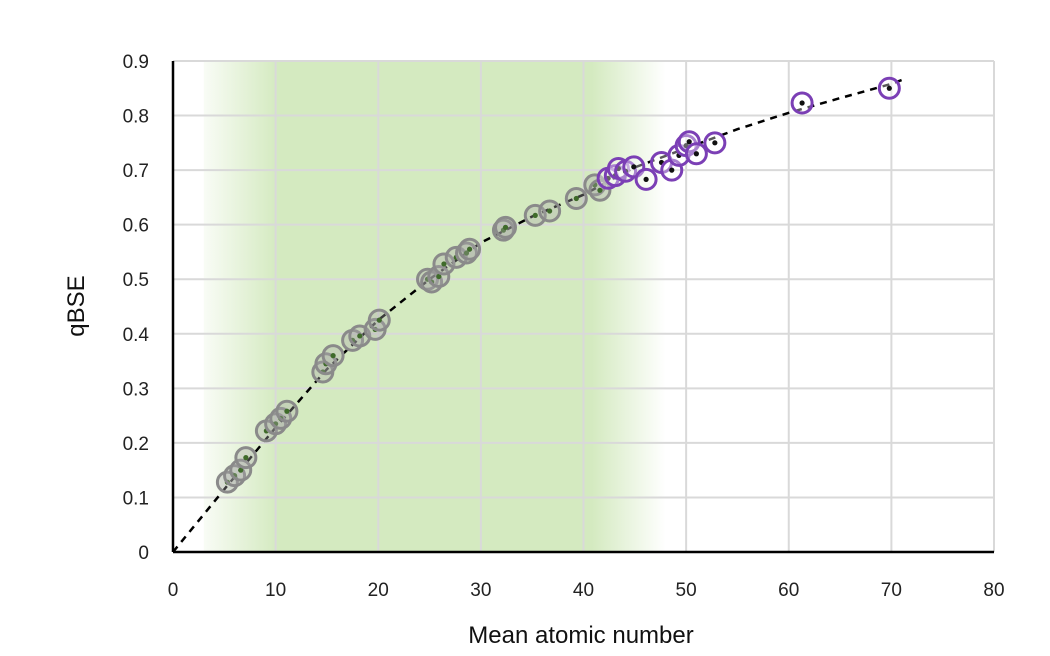 Image resolution: width=1050 pixels, height=656 pixels. What do you see at coordinates (891, 590) in the screenshot?
I see `x-tick-label: 70` at bounding box center [891, 590].